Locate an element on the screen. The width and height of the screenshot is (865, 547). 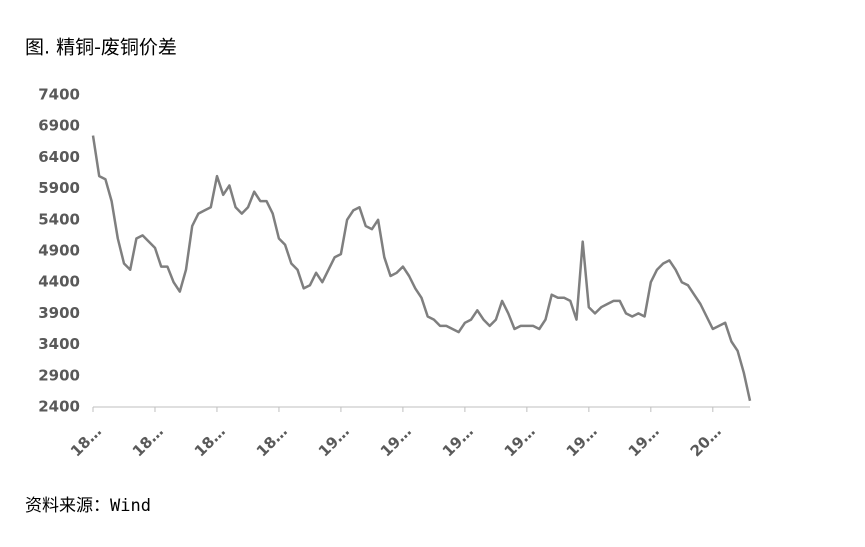
chart-title: 图. 精铜-废铜价差 is located at coordinates (101, 48).